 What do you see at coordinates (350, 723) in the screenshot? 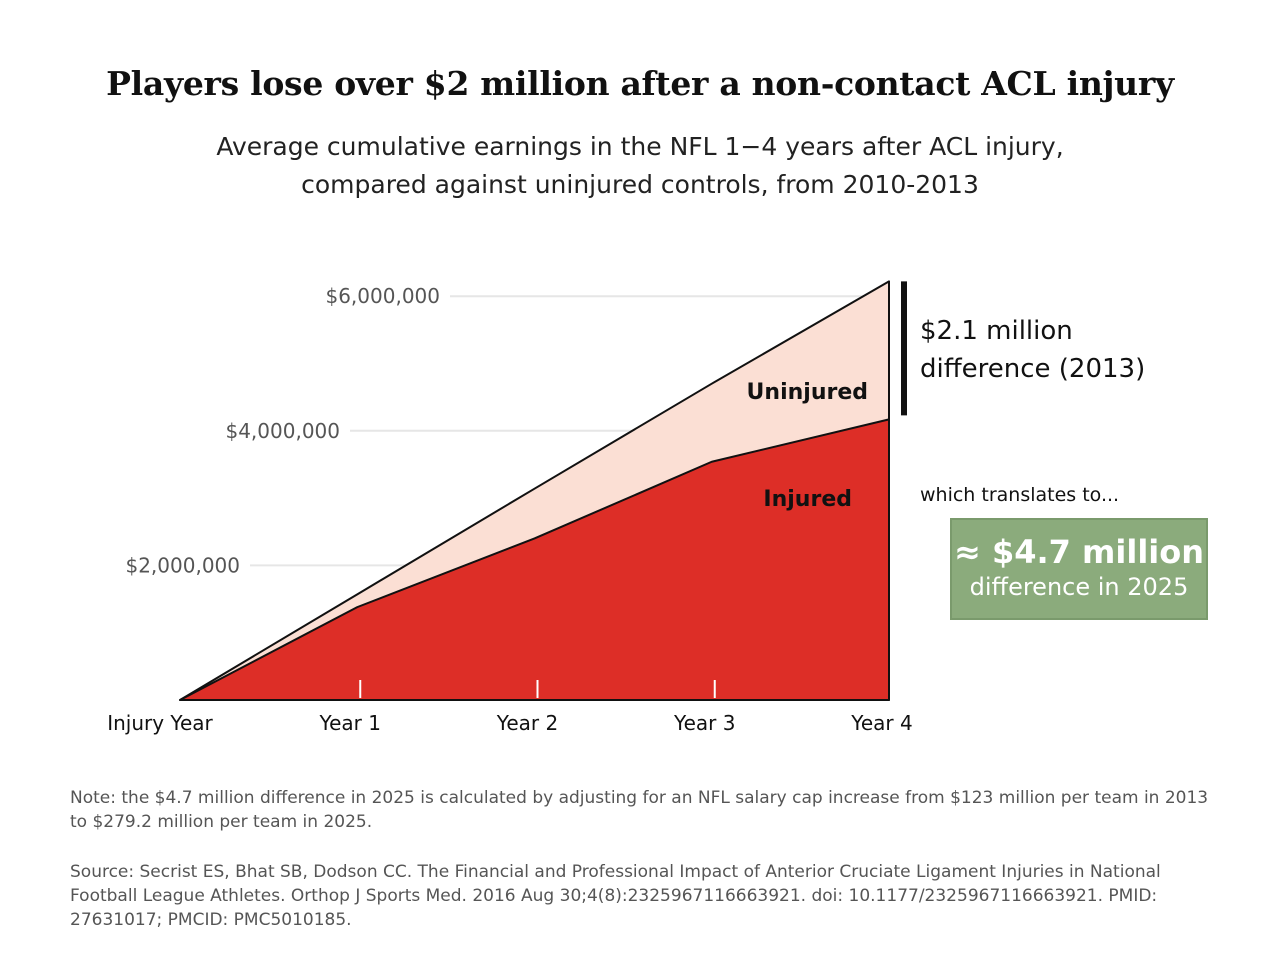
I see `x-tick-label: Year 1` at bounding box center [350, 723].